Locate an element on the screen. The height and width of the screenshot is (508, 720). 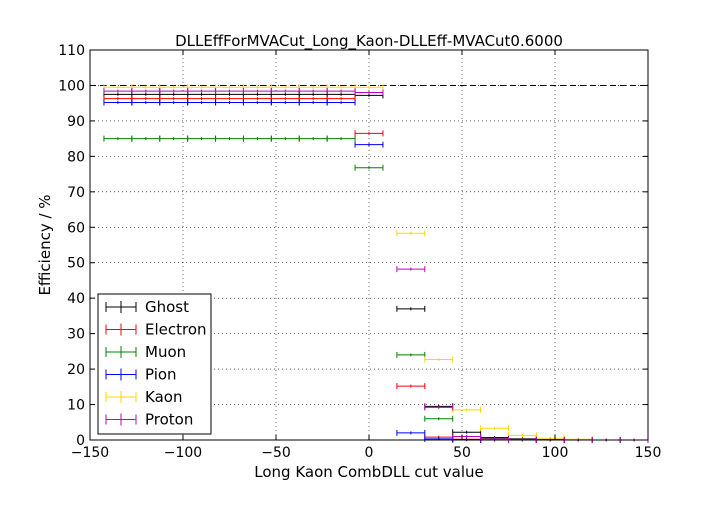
legend-label: Ghost is located at coordinates (167, 307).